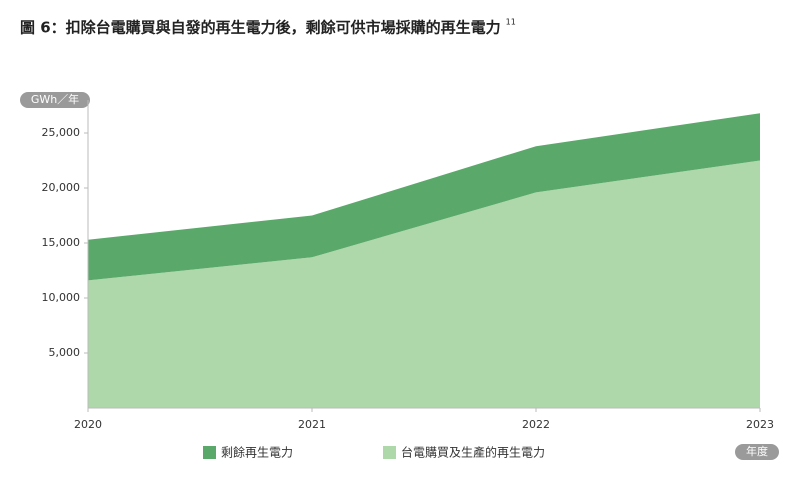 The height and width of the screenshot is (480, 800). Describe the element at coordinates (61, 132) in the screenshot. I see `y-tick-label: 25,000` at that location.